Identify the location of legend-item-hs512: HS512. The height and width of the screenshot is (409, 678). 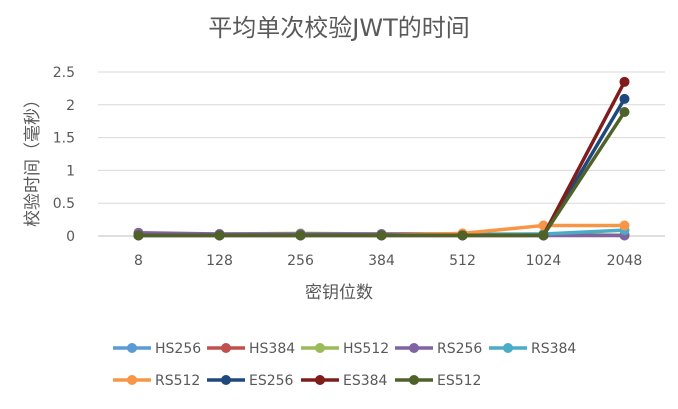
(345, 349).